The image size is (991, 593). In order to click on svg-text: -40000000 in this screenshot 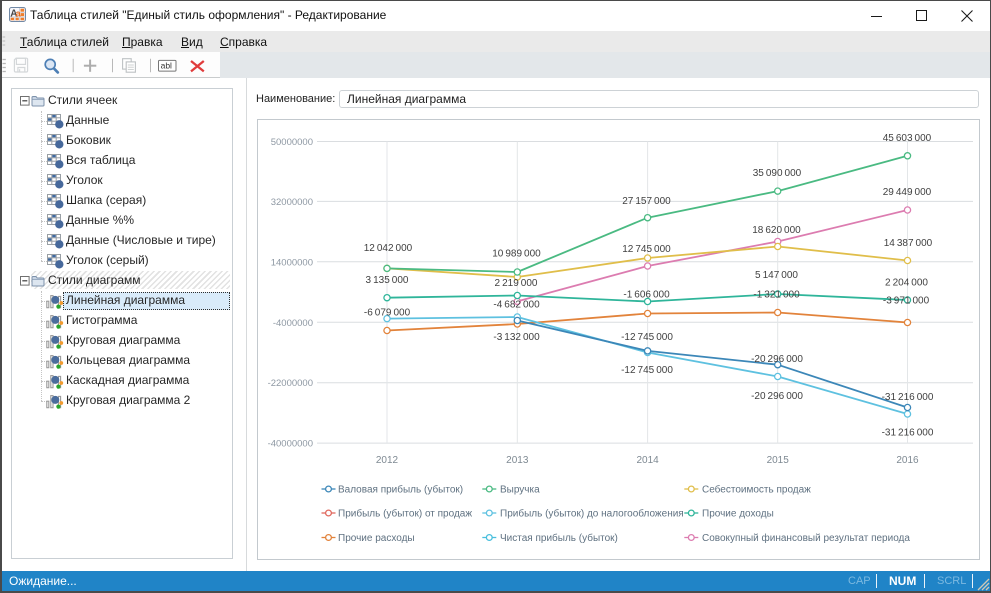, I will do `click(290, 444)`.